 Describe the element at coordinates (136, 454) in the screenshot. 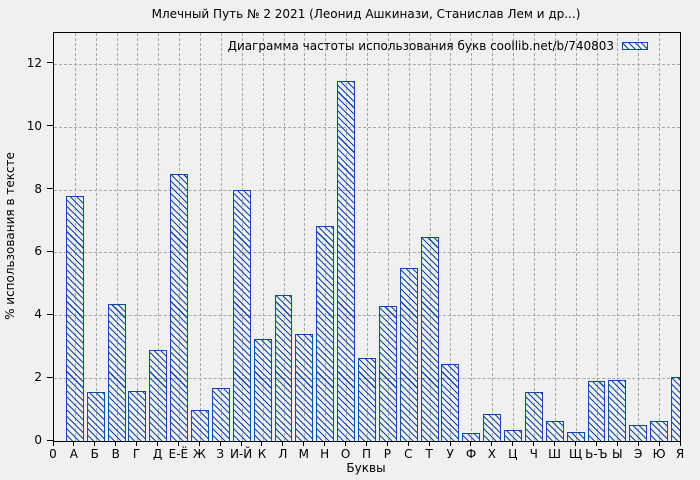

I see `x-tick-label: Г` at that location.